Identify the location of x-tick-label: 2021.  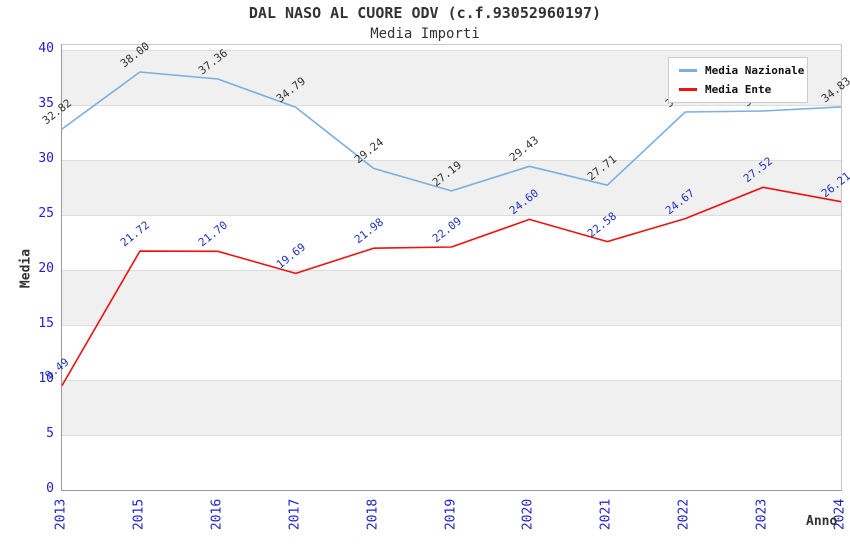
(606, 514).